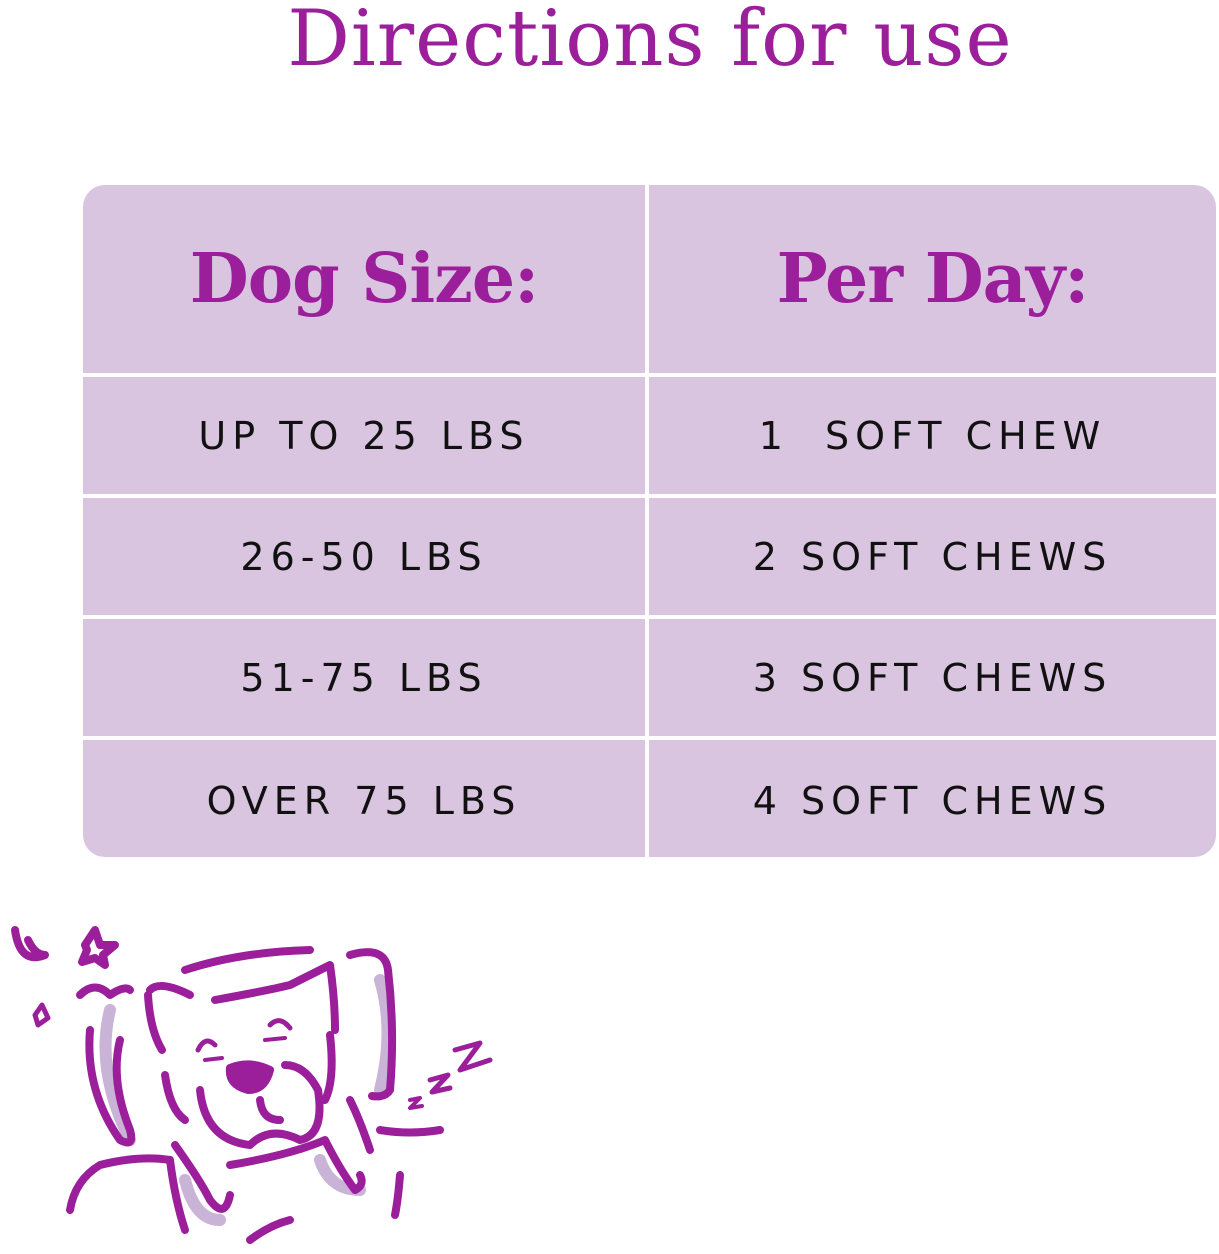  What do you see at coordinates (364, 556) in the screenshot?
I see `cell-size: 26-50 LBS` at bounding box center [364, 556].